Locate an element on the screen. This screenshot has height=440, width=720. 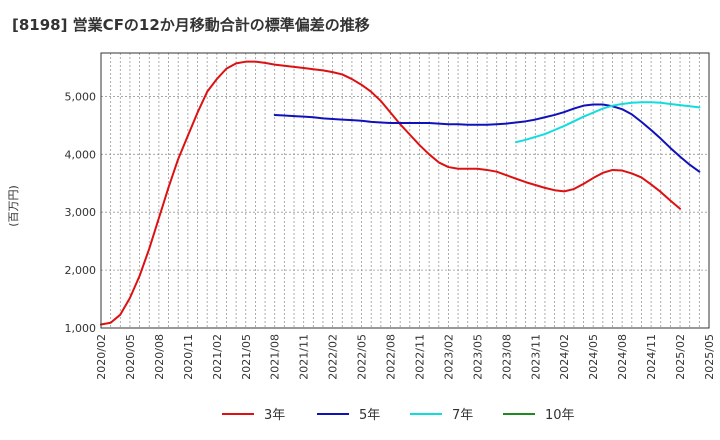
x-tick-label: 2020/08 is located at coordinates (159, 357).